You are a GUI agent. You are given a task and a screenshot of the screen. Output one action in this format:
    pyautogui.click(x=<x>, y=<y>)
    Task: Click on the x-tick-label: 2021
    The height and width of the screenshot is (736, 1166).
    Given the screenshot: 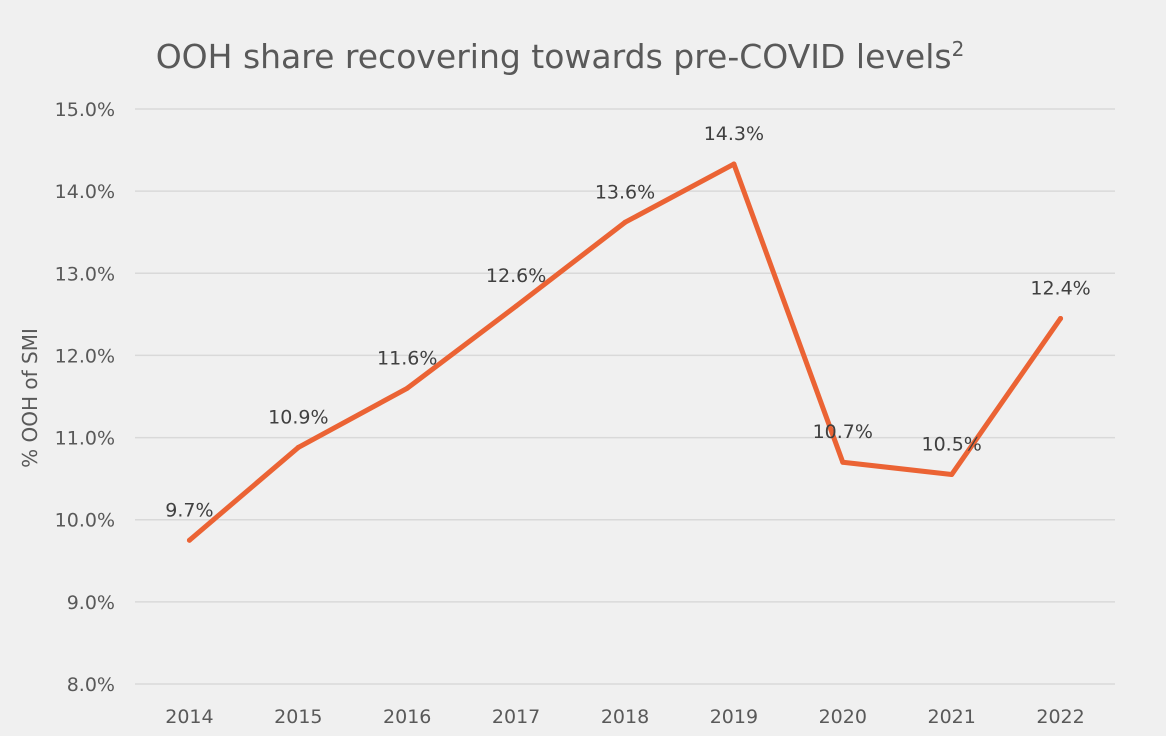 What is the action you would take?
    pyautogui.click(x=951, y=717)
    